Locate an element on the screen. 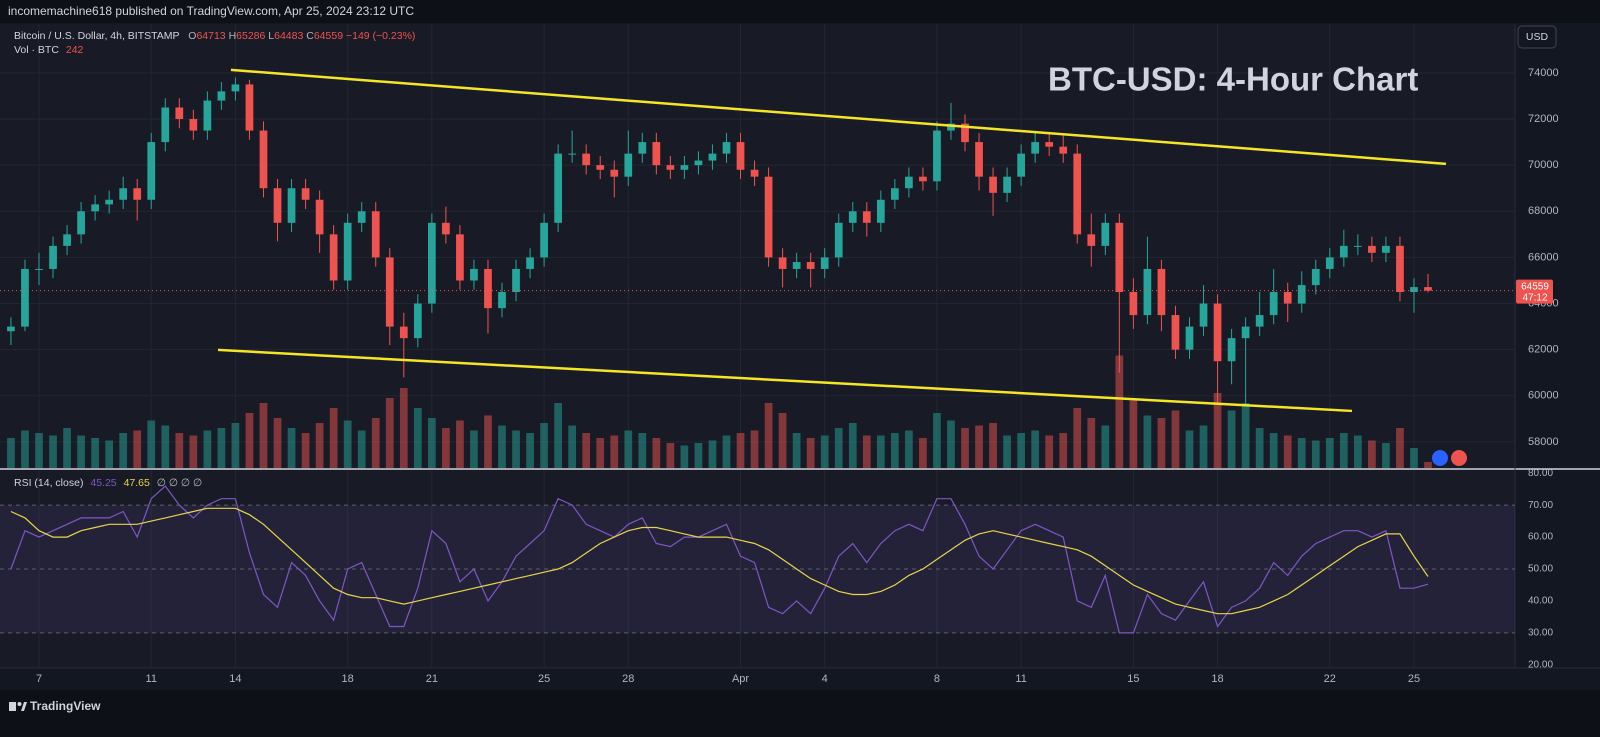  volume-label: Vol · BTC is located at coordinates (36, 50).